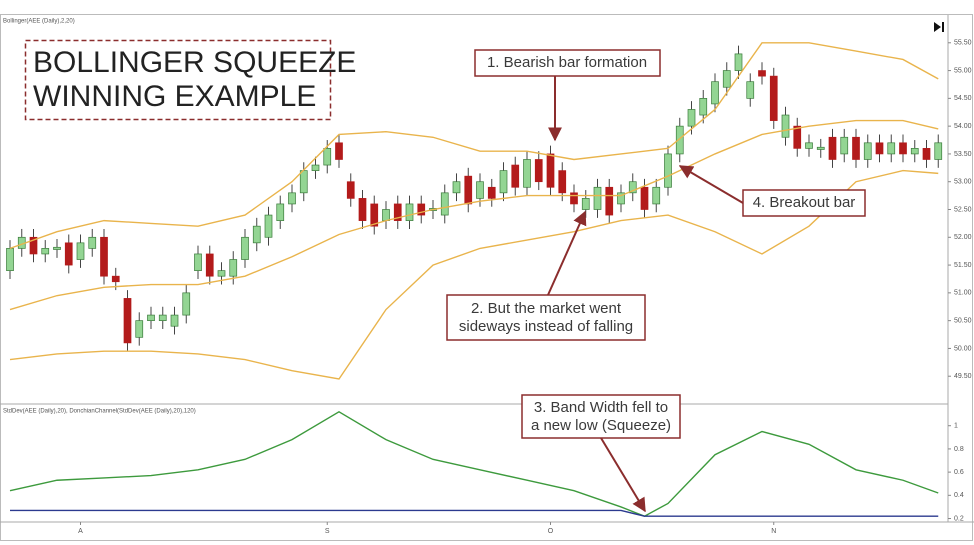 This screenshot has height=545, width=974. Describe the element at coordinates (963, 320) in the screenshot. I see `y-tick-label: 50.50` at that location.